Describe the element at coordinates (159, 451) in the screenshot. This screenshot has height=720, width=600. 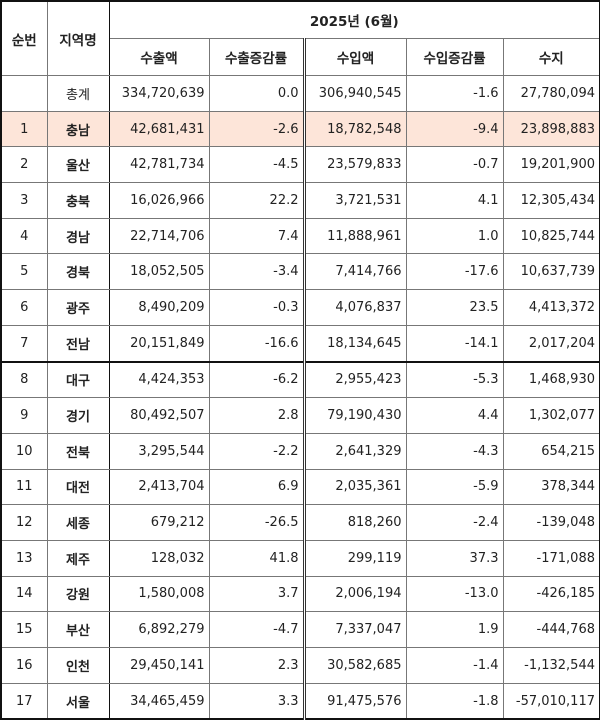
I see `export-cell: 3,295,544` at that location.